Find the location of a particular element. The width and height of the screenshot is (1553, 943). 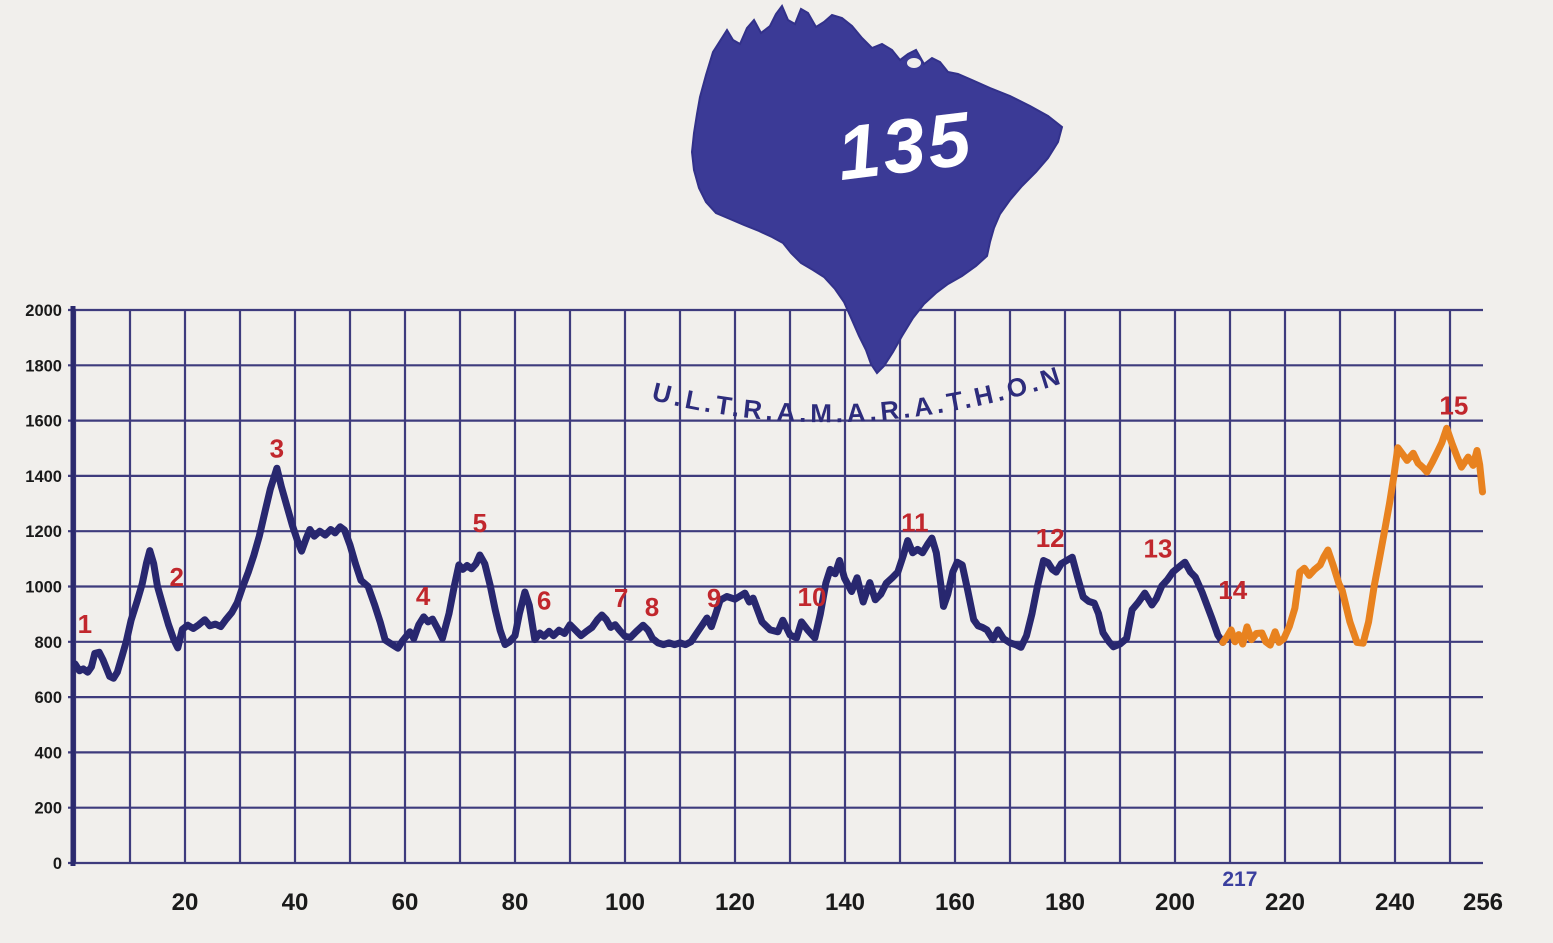

peak-marker-11: 11 is located at coordinates (915, 522).